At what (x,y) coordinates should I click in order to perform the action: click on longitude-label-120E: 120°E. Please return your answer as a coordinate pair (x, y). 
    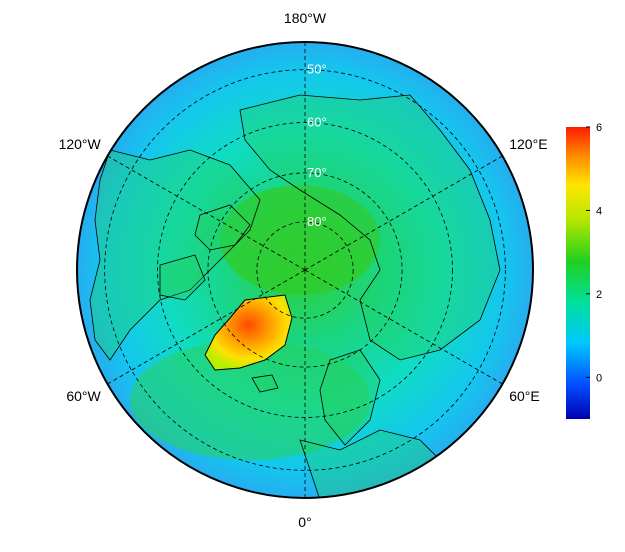
    Looking at the image, I should click on (528, 144).